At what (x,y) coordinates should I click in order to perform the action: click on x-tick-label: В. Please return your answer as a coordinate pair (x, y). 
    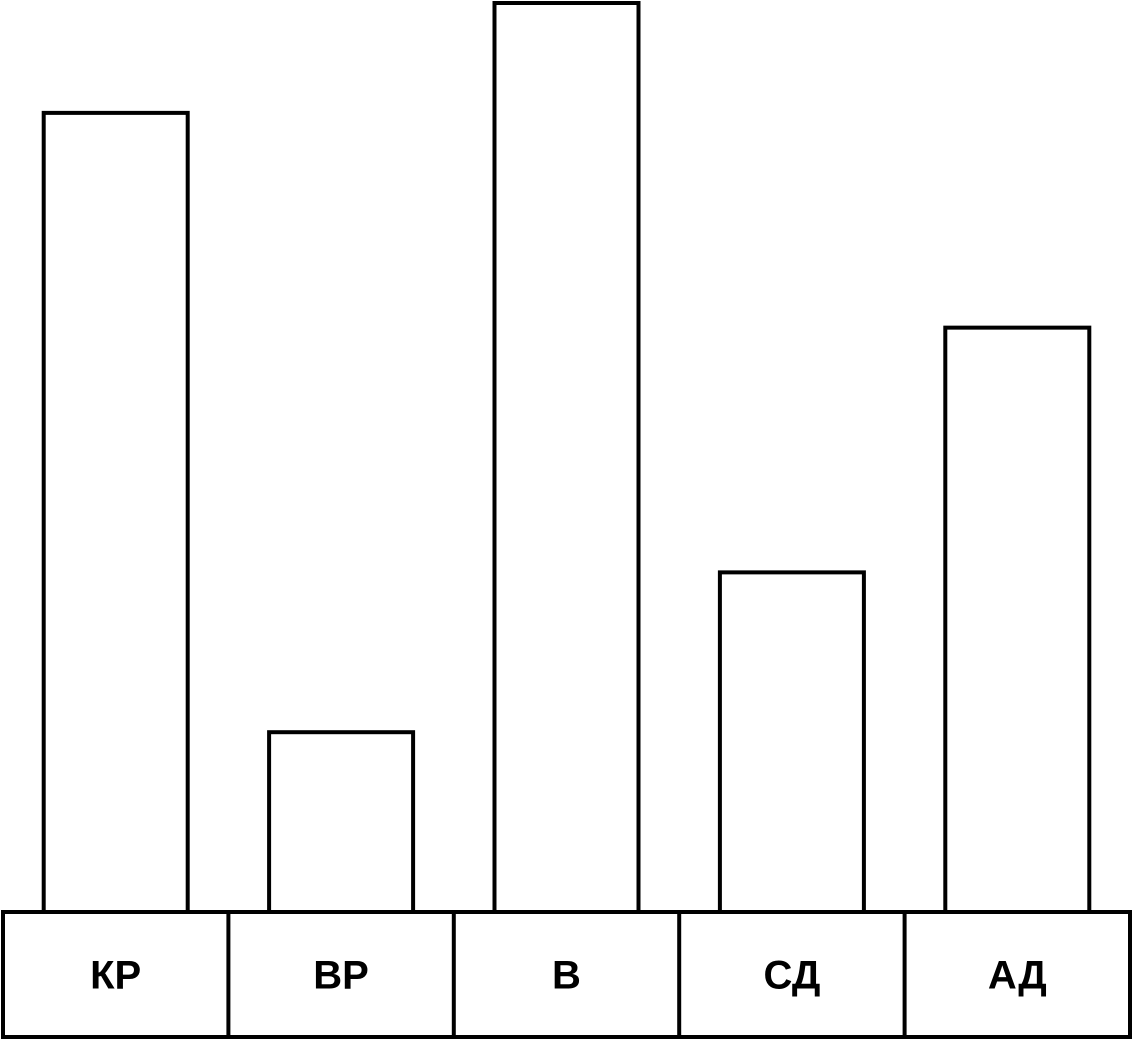
    Looking at the image, I should click on (566, 976).